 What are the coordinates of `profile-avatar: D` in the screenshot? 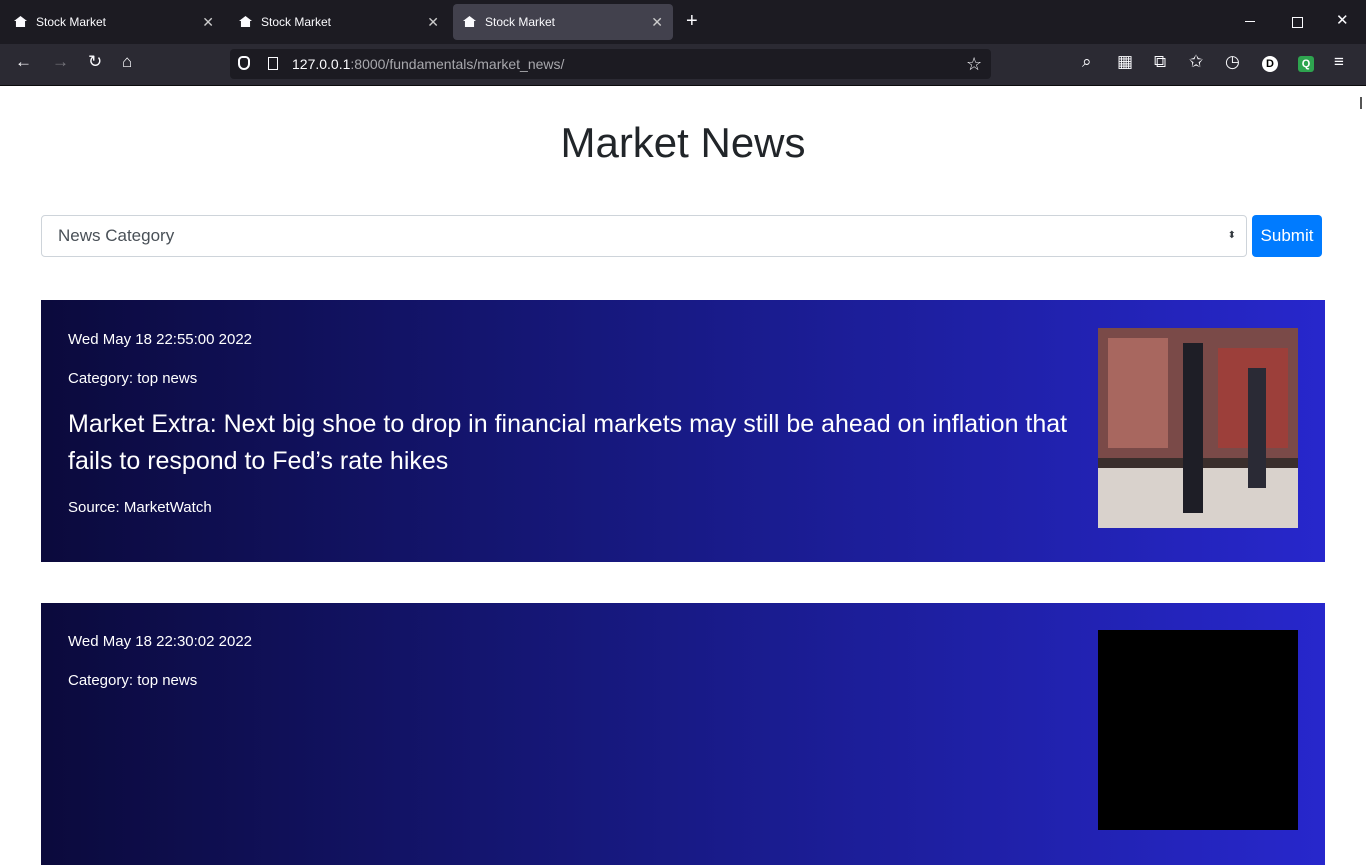 It's located at (1270, 64).